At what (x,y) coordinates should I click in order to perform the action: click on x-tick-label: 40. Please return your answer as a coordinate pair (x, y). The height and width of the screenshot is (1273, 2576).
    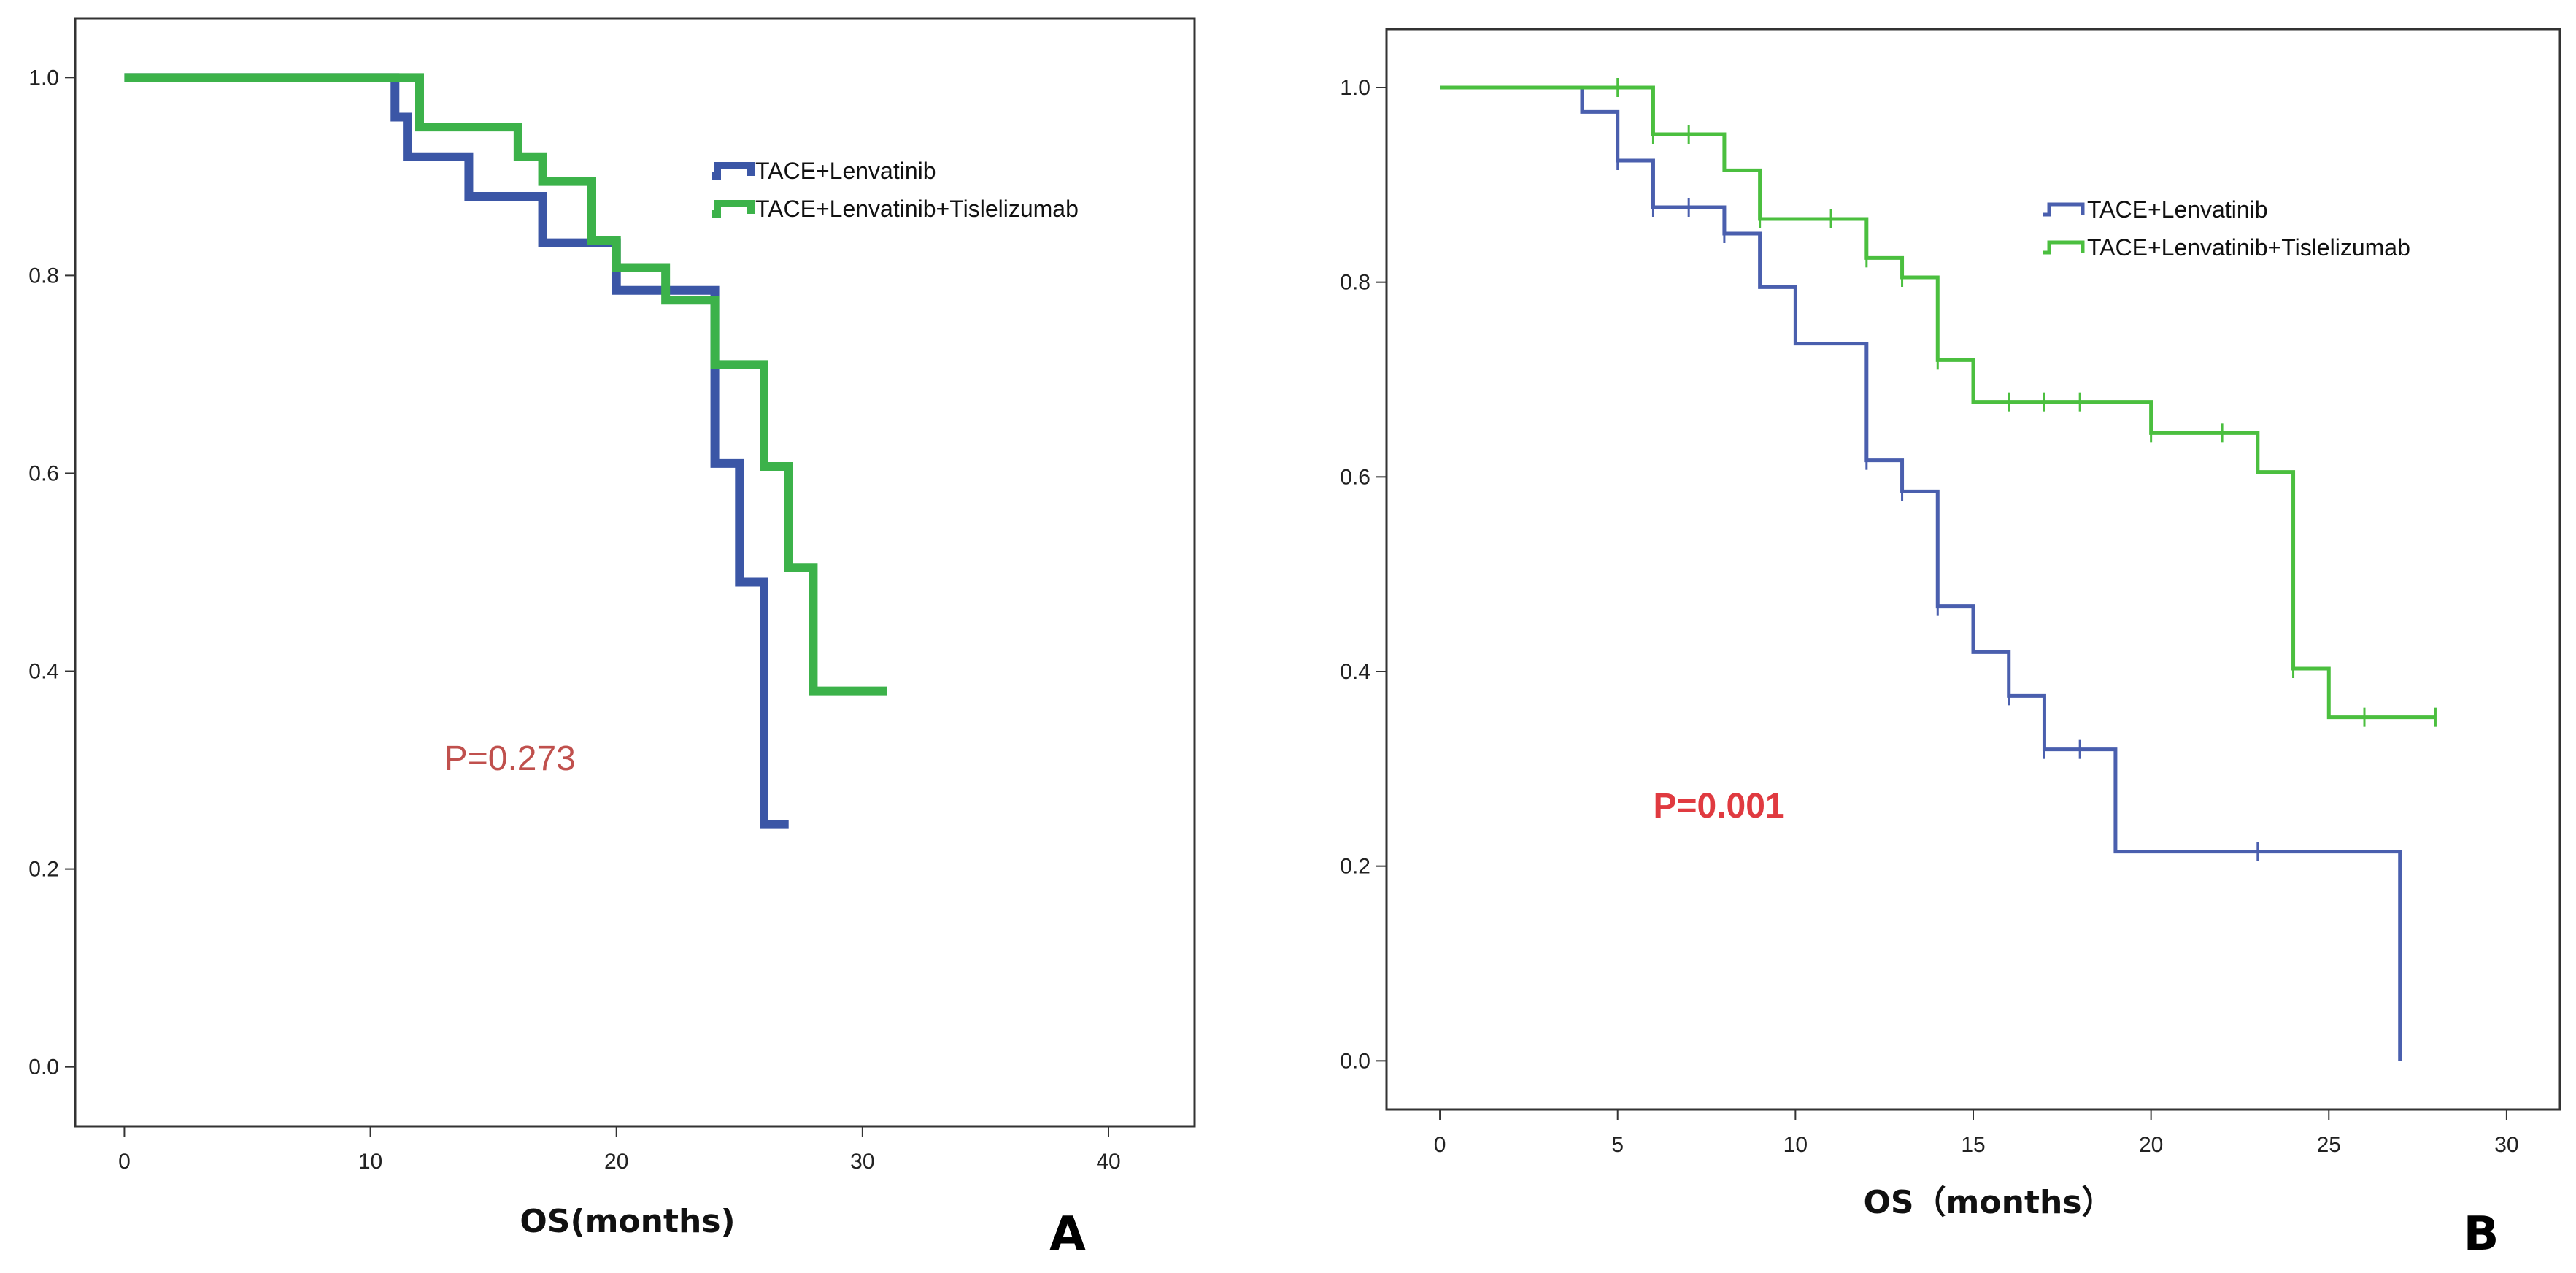
    Looking at the image, I should click on (1108, 1162).